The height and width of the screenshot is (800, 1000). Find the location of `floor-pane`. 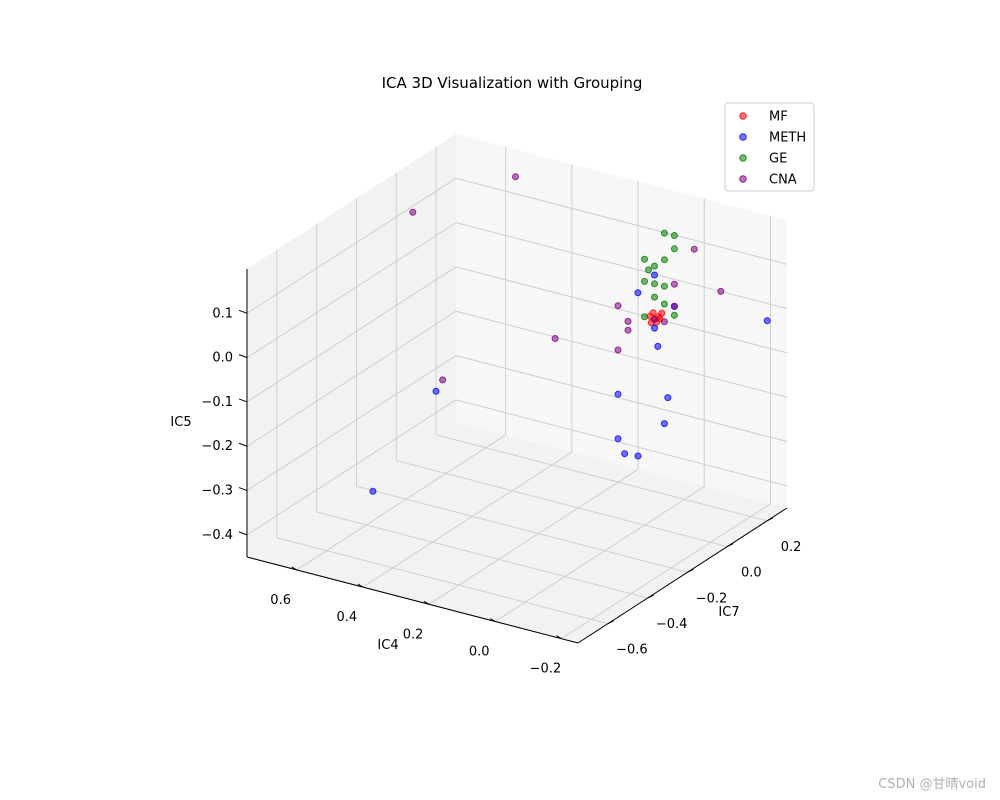

floor-pane is located at coordinates (517, 532).